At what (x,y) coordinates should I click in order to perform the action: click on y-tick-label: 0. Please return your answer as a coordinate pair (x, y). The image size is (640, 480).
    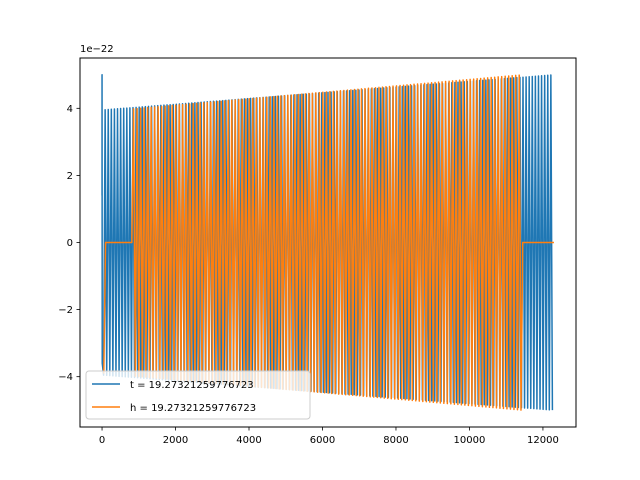
    Looking at the image, I should click on (70, 243).